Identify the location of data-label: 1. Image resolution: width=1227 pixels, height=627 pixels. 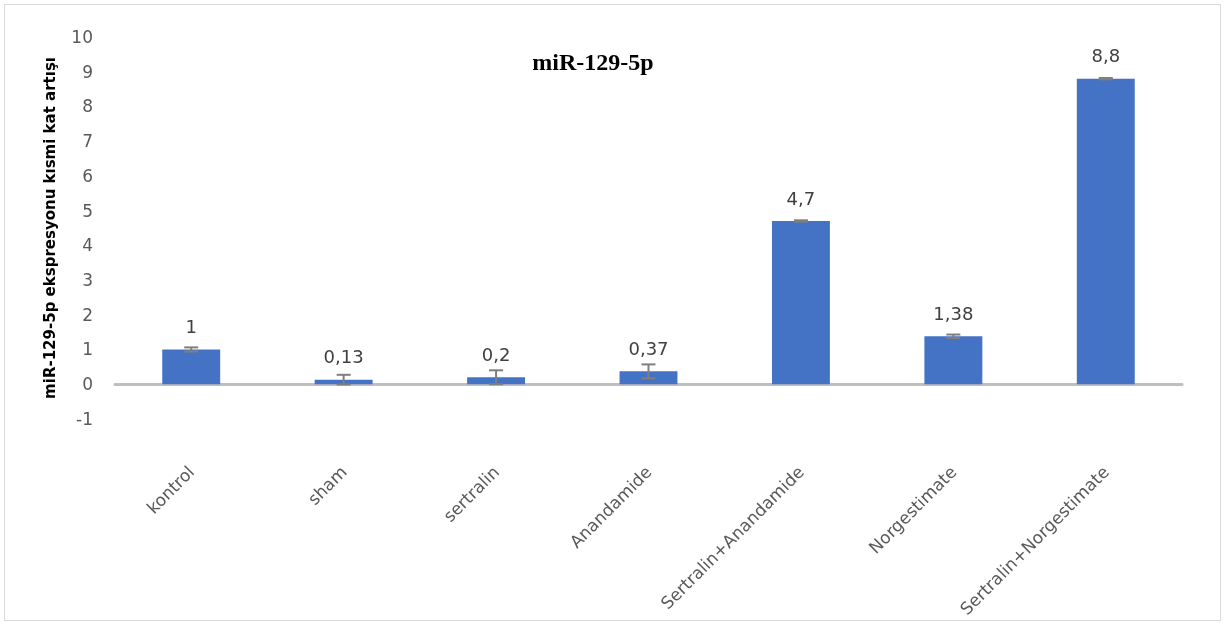
(191, 326).